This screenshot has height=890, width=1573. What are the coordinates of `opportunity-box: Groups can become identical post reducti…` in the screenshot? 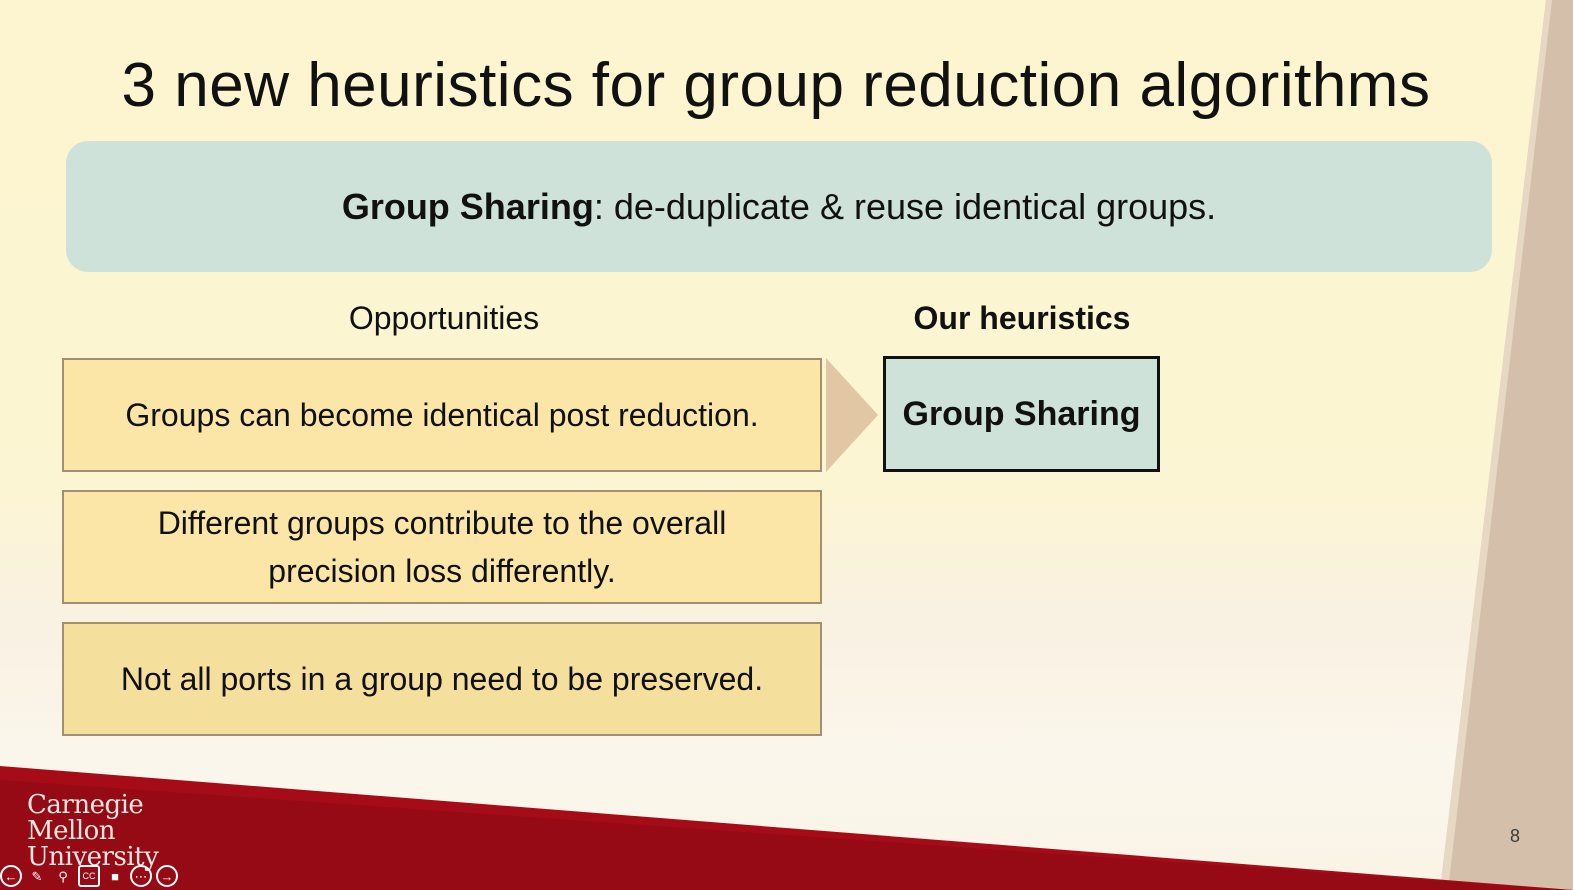 It's located at (442, 415).